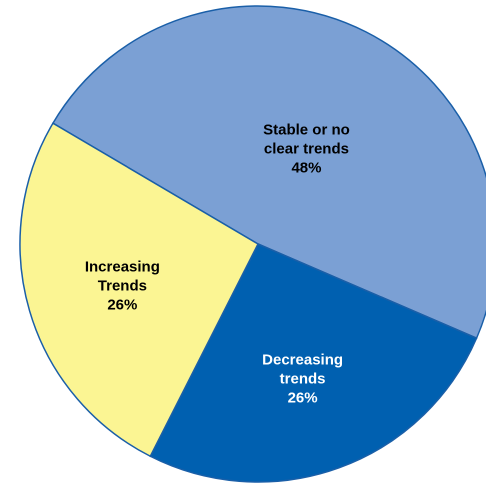  Describe the element at coordinates (306, 167) in the screenshot. I see `pie-slice-value-1: 48%` at that location.